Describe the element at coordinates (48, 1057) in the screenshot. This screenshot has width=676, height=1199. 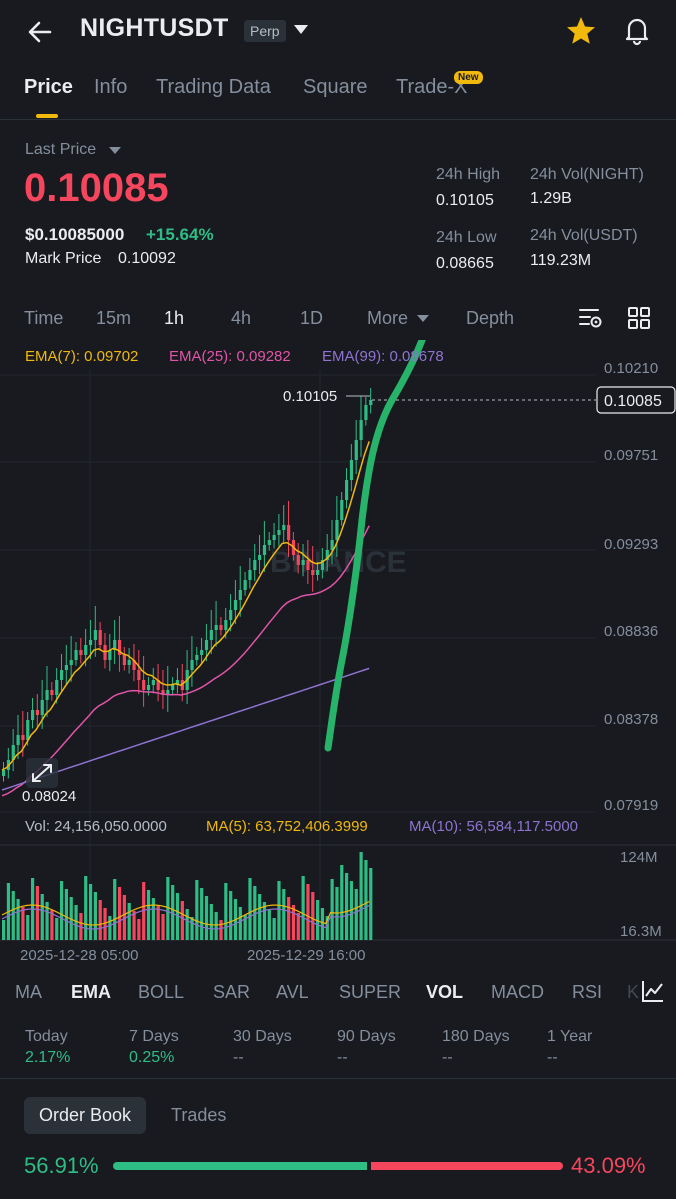
I see `perf-today-value: 2.17%` at that location.